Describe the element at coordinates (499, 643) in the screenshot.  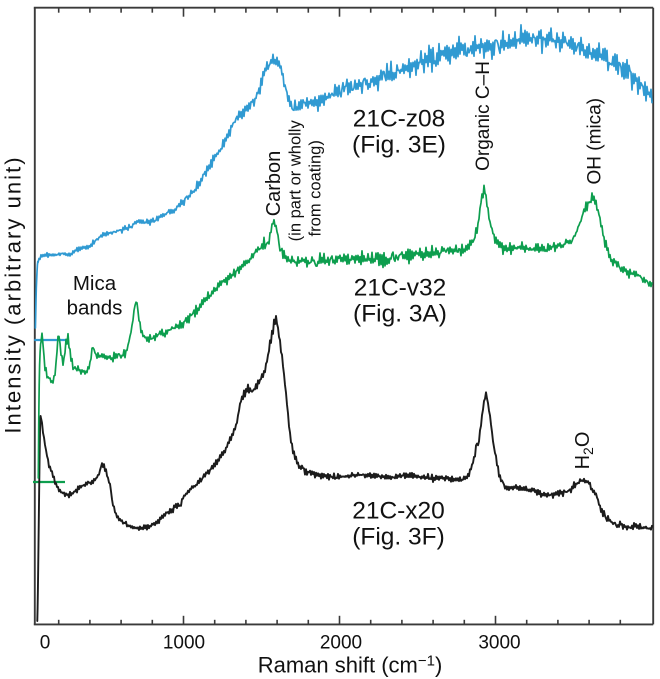
I see `svg-text: 3000` at that location.